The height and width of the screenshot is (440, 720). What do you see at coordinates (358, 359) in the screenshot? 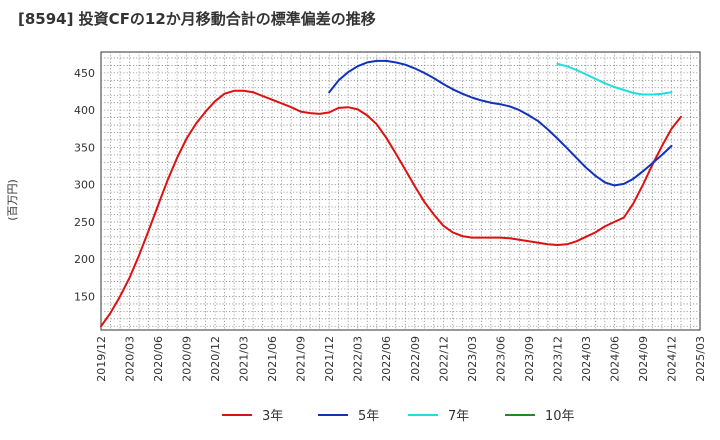
I see `x-tick-label: 2022/03` at bounding box center [358, 359].